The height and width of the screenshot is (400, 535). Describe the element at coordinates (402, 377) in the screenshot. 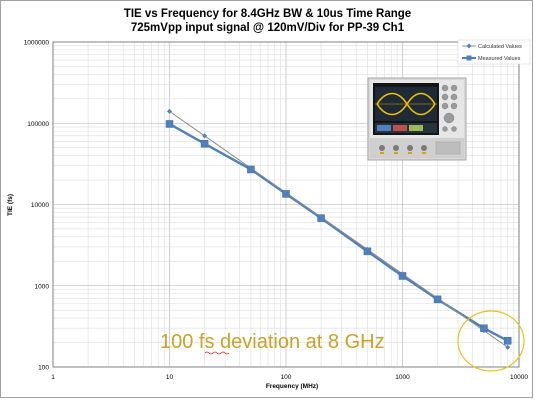

I see `x-tick-label: 1000` at that location.